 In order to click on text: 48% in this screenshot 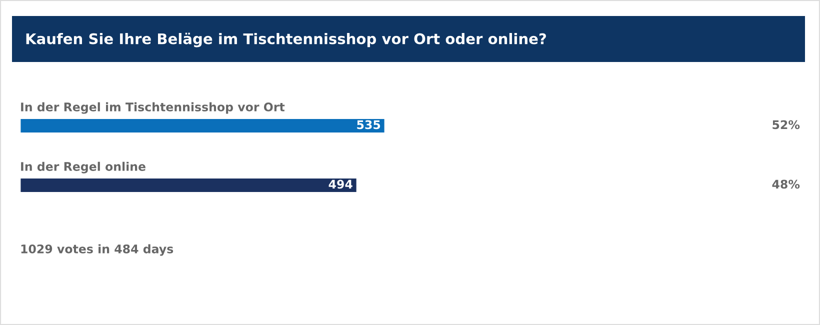, I will do `click(786, 184)`.